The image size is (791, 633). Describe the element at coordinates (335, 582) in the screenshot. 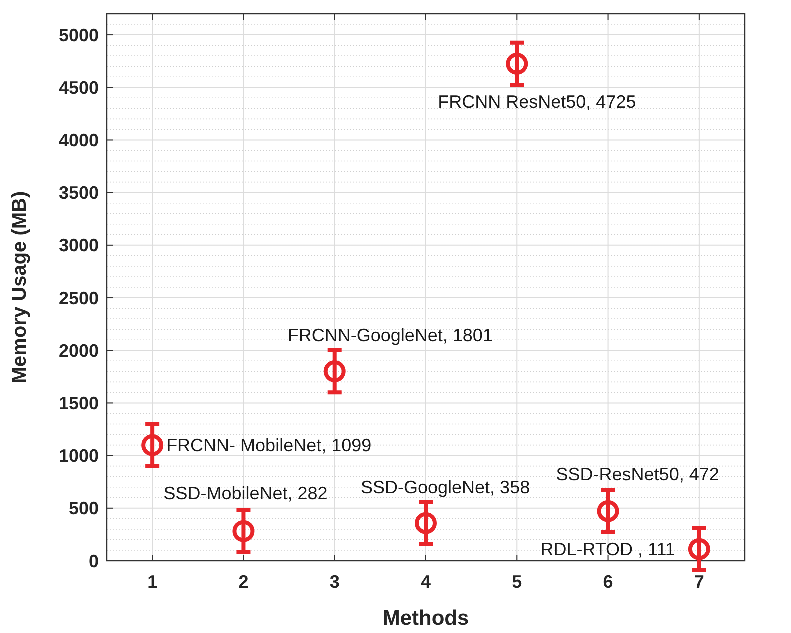

I see `x-tick-label: 3` at that location.